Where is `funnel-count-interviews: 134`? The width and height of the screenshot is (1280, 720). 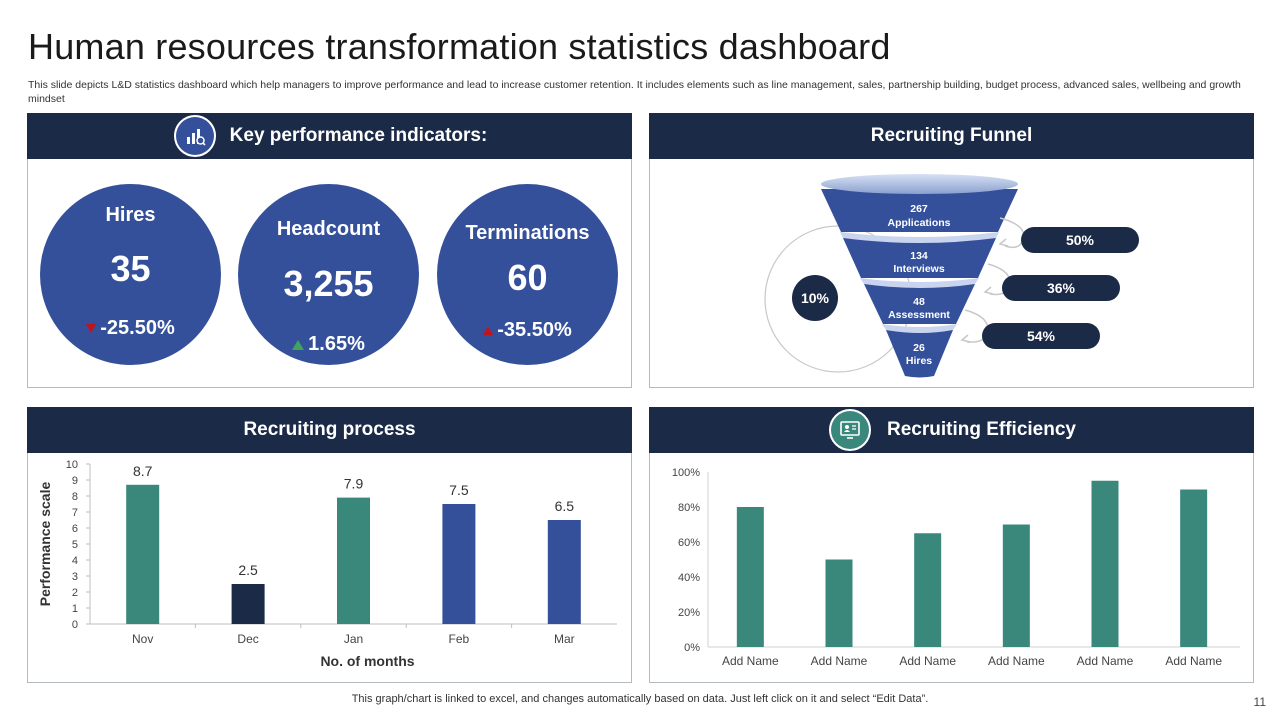 funnel-count-interviews: 134 is located at coordinates (919, 256).